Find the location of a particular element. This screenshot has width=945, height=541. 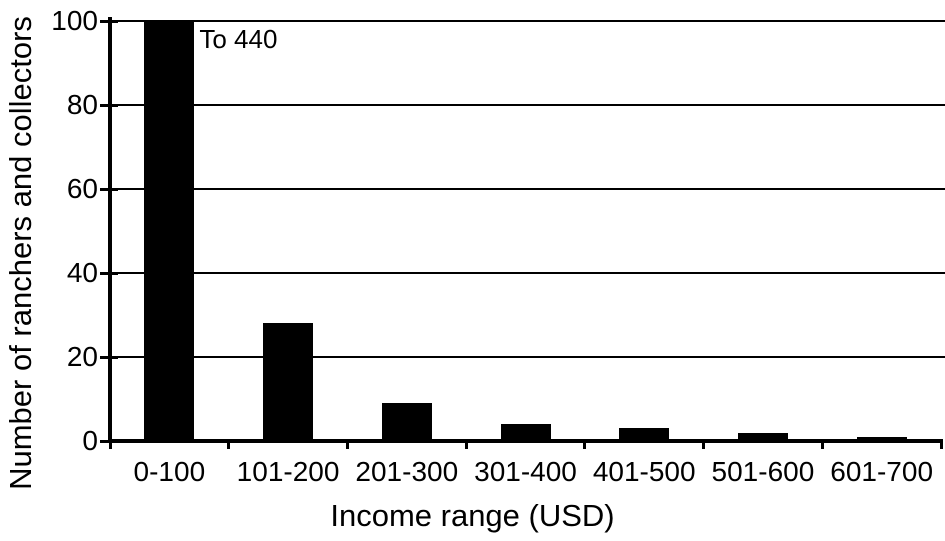

y-tick-label: 80 is located at coordinates (82, 104).